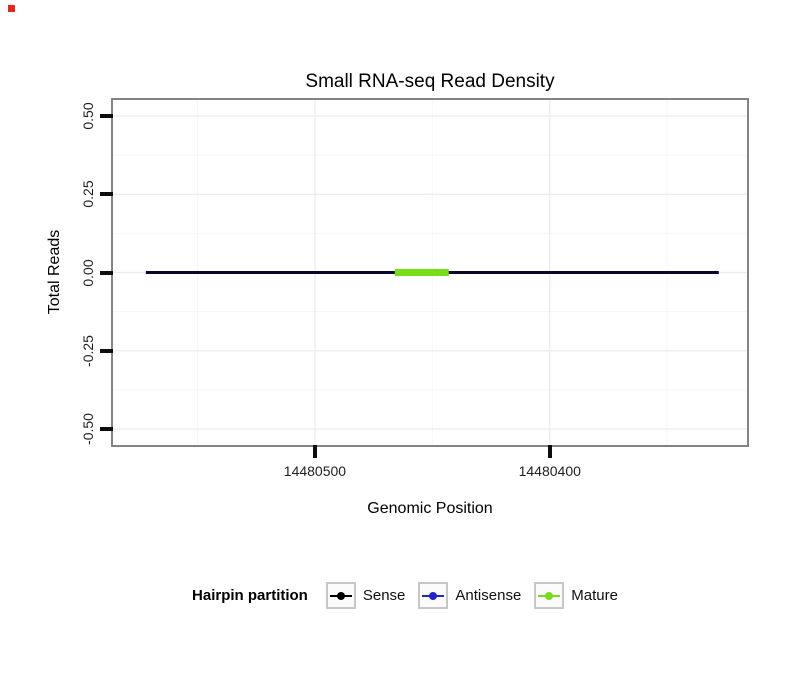 This screenshot has width=810, height=690. Describe the element at coordinates (88, 194) in the screenshot. I see `y-tick-label: 0.25` at that location.